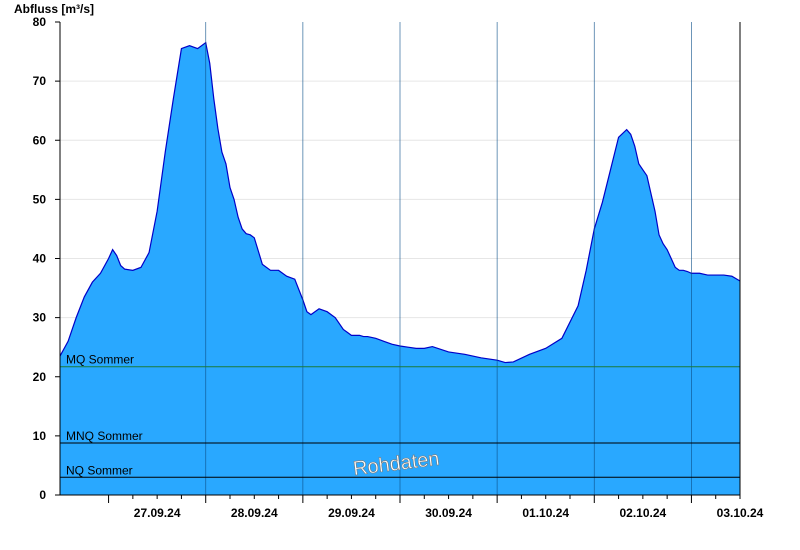  What do you see at coordinates (104, 436) in the screenshot?
I see `reference-label-mnq-sommer: MNQ Sommer` at bounding box center [104, 436].